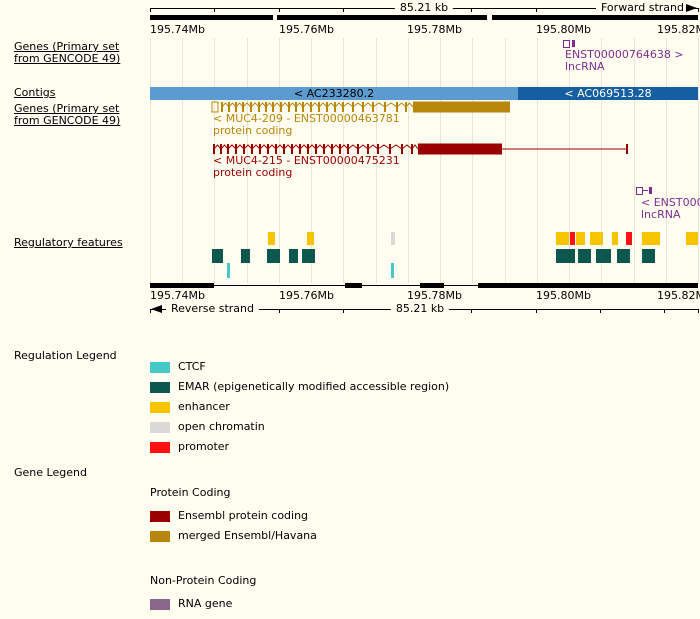 The height and width of the screenshot is (619, 700). I want to click on reverse-gene-1-biotype-label: protein coding, so click(253, 130).